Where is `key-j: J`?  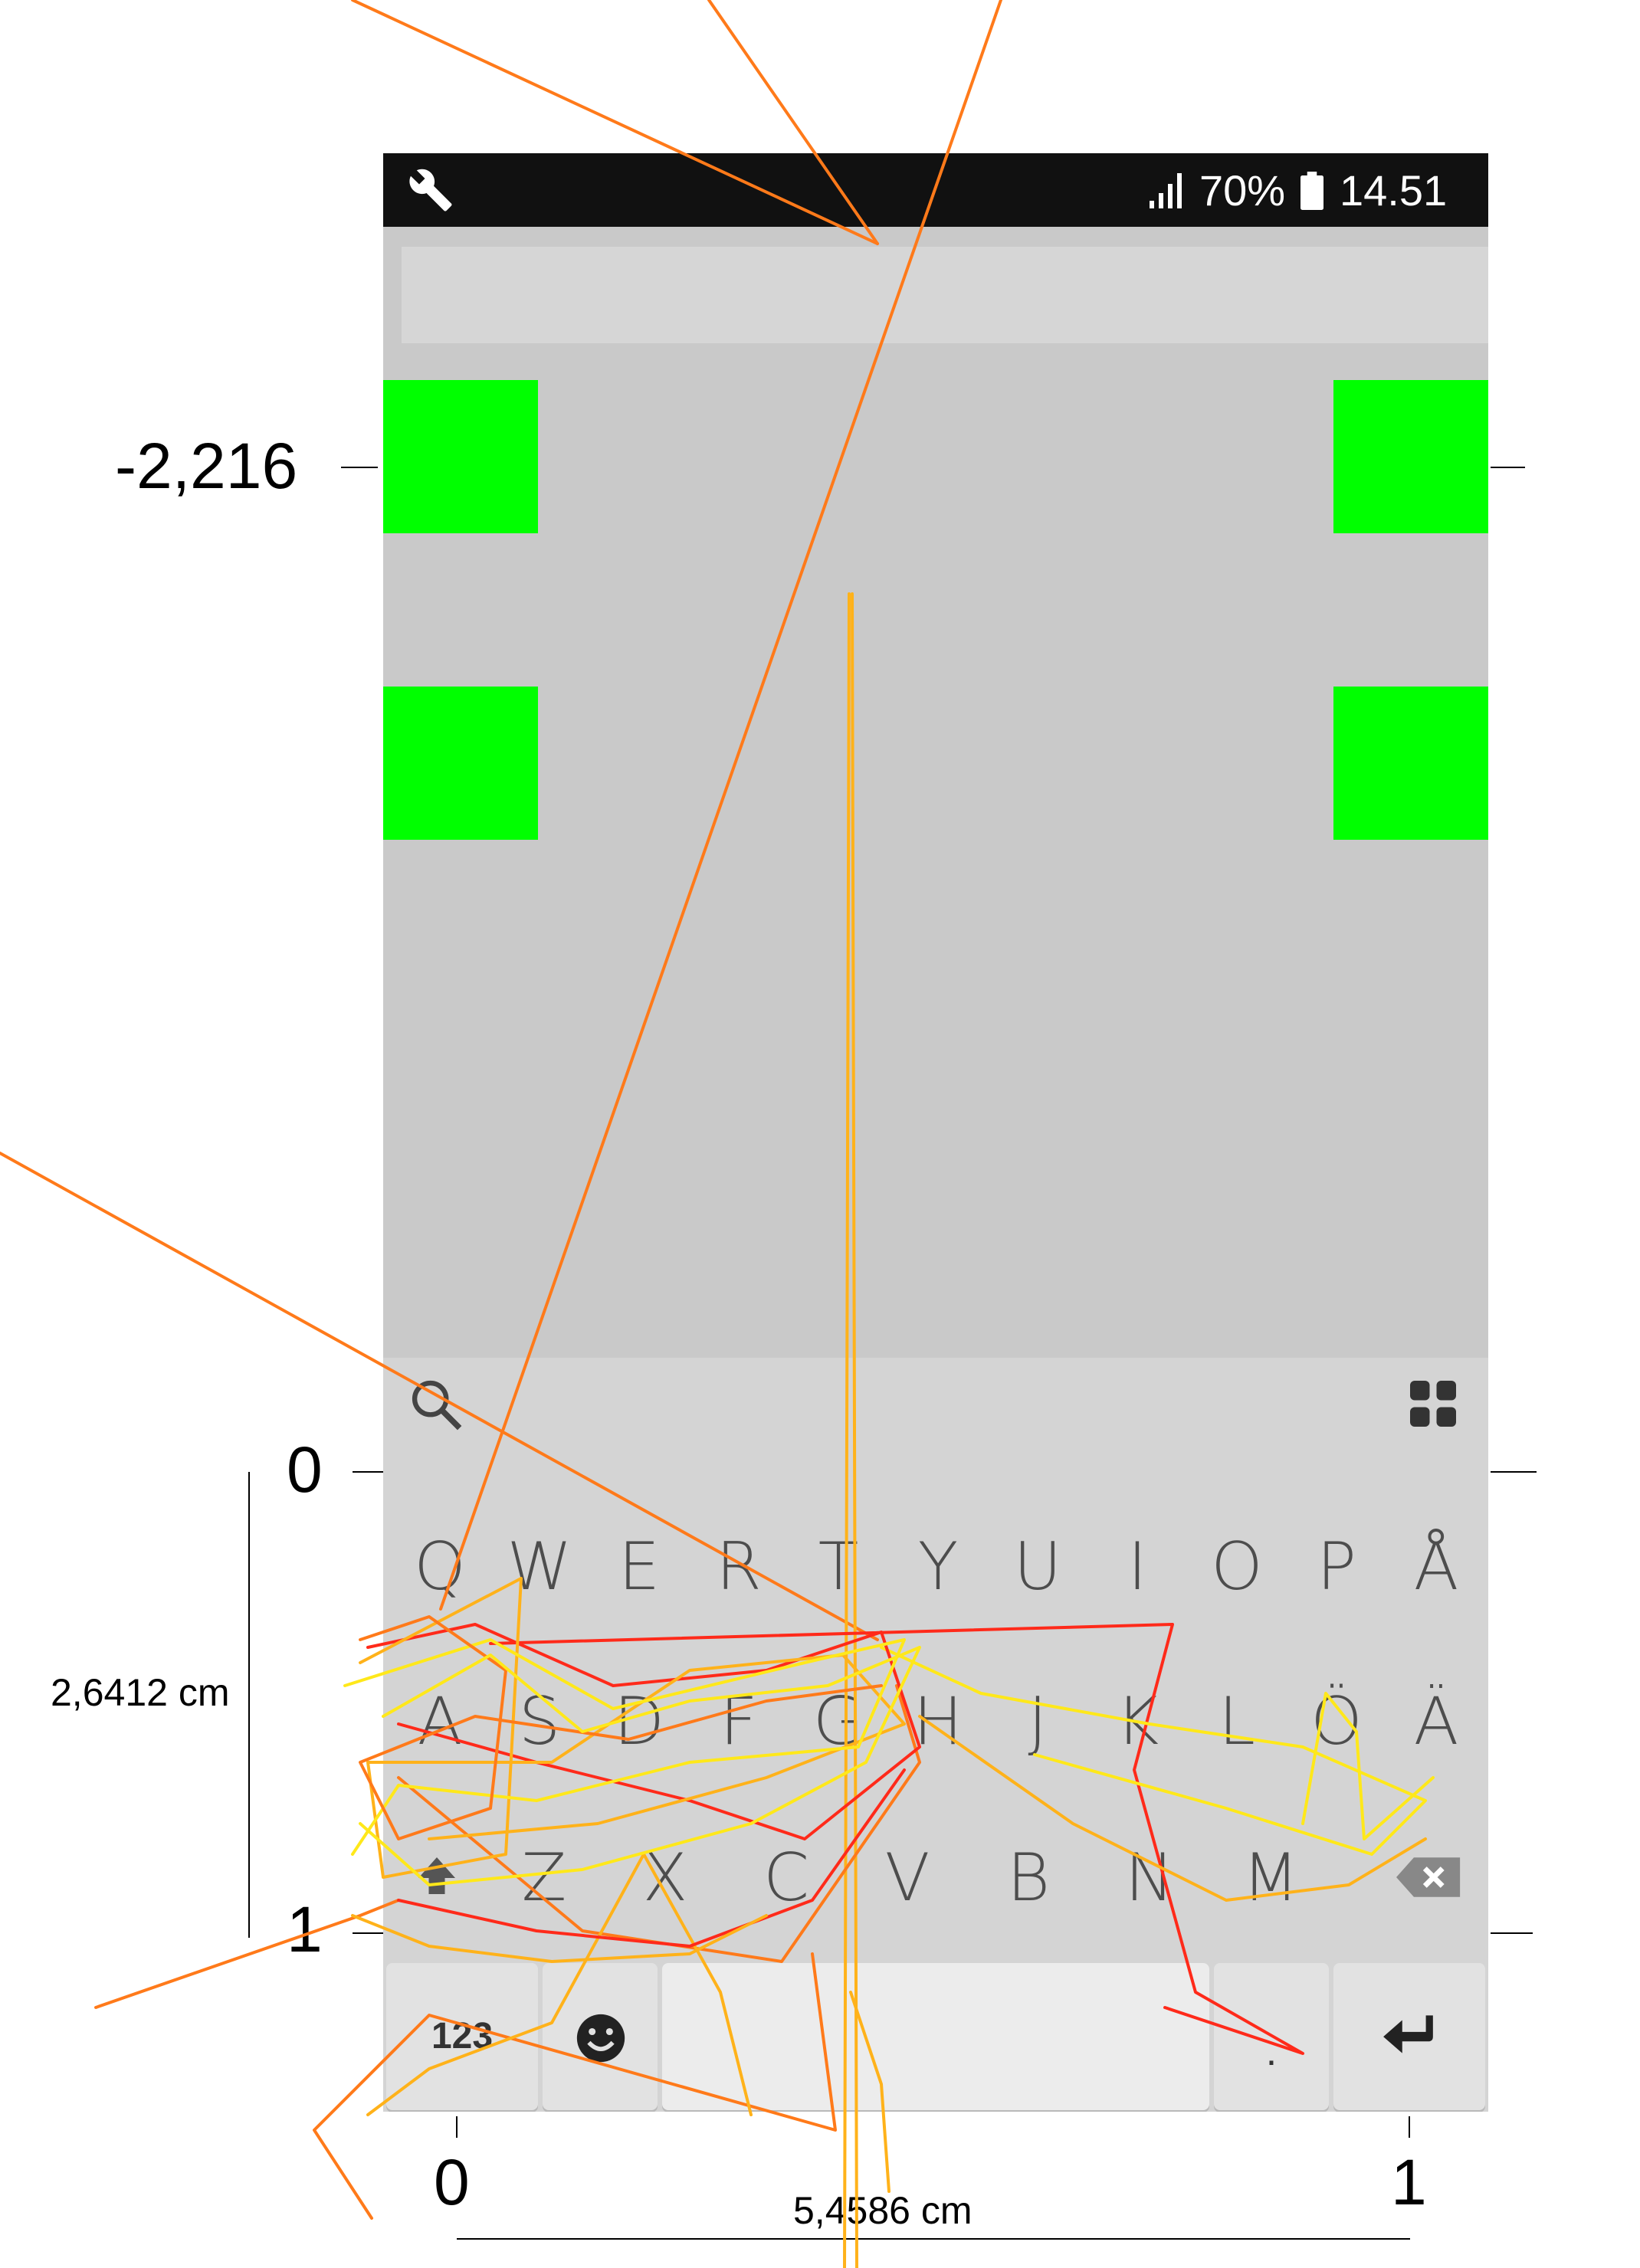 key-j: J is located at coordinates (1038, 1721).